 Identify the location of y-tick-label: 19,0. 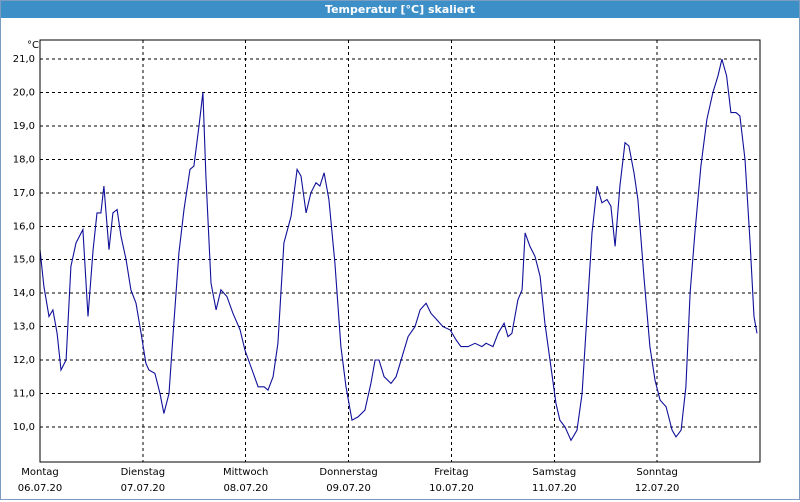
(24, 126).